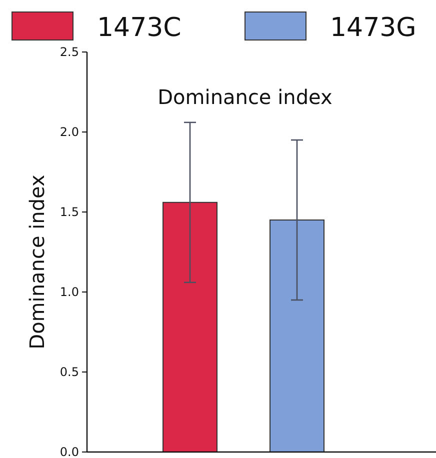 The image size is (436, 458). What do you see at coordinates (245, 97) in the screenshot?
I see `text: Dominance index` at bounding box center [245, 97].